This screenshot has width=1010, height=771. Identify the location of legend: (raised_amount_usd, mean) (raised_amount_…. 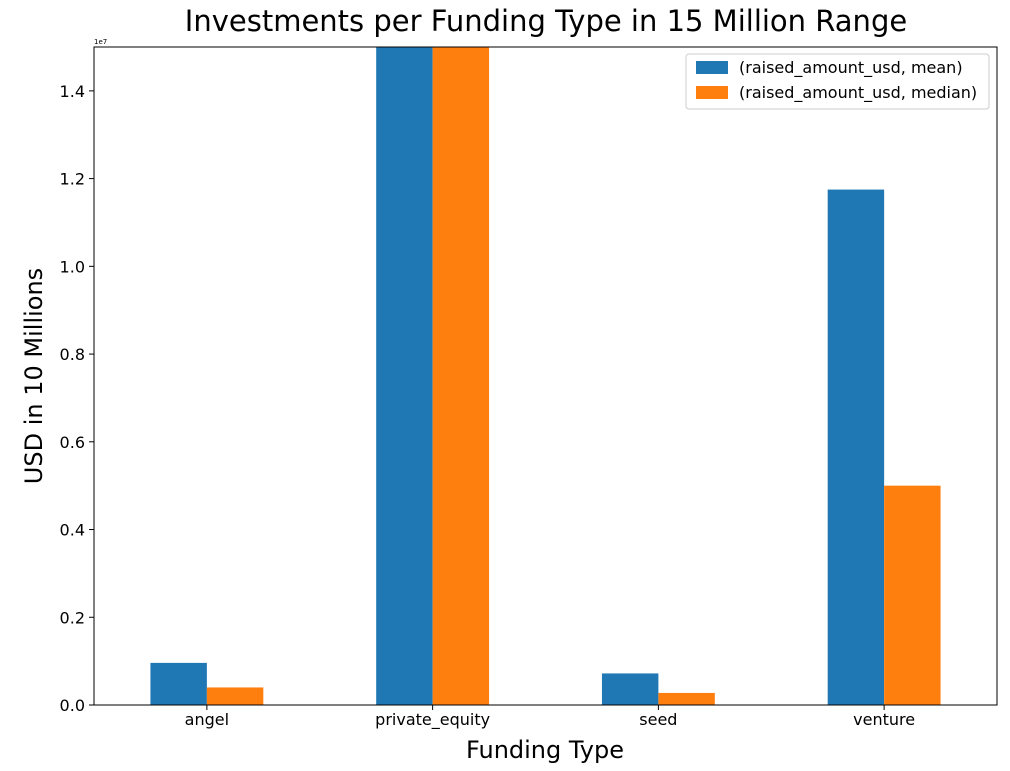
(837, 81).